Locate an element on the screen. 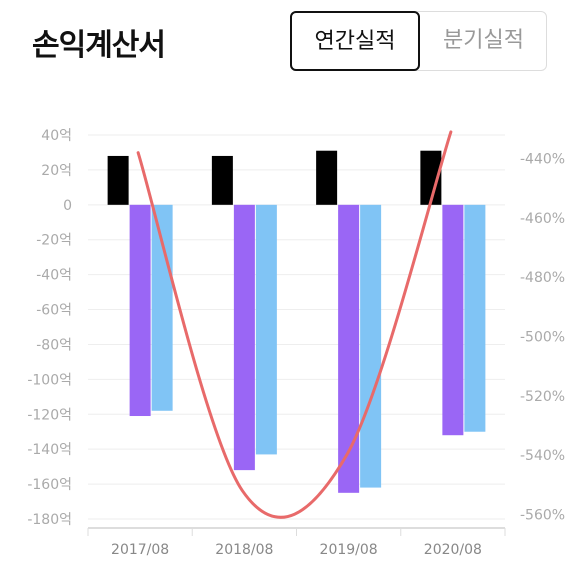  x-axis: 2017/08 2018/08 2019/08 2020/08 is located at coordinates (296, 542).